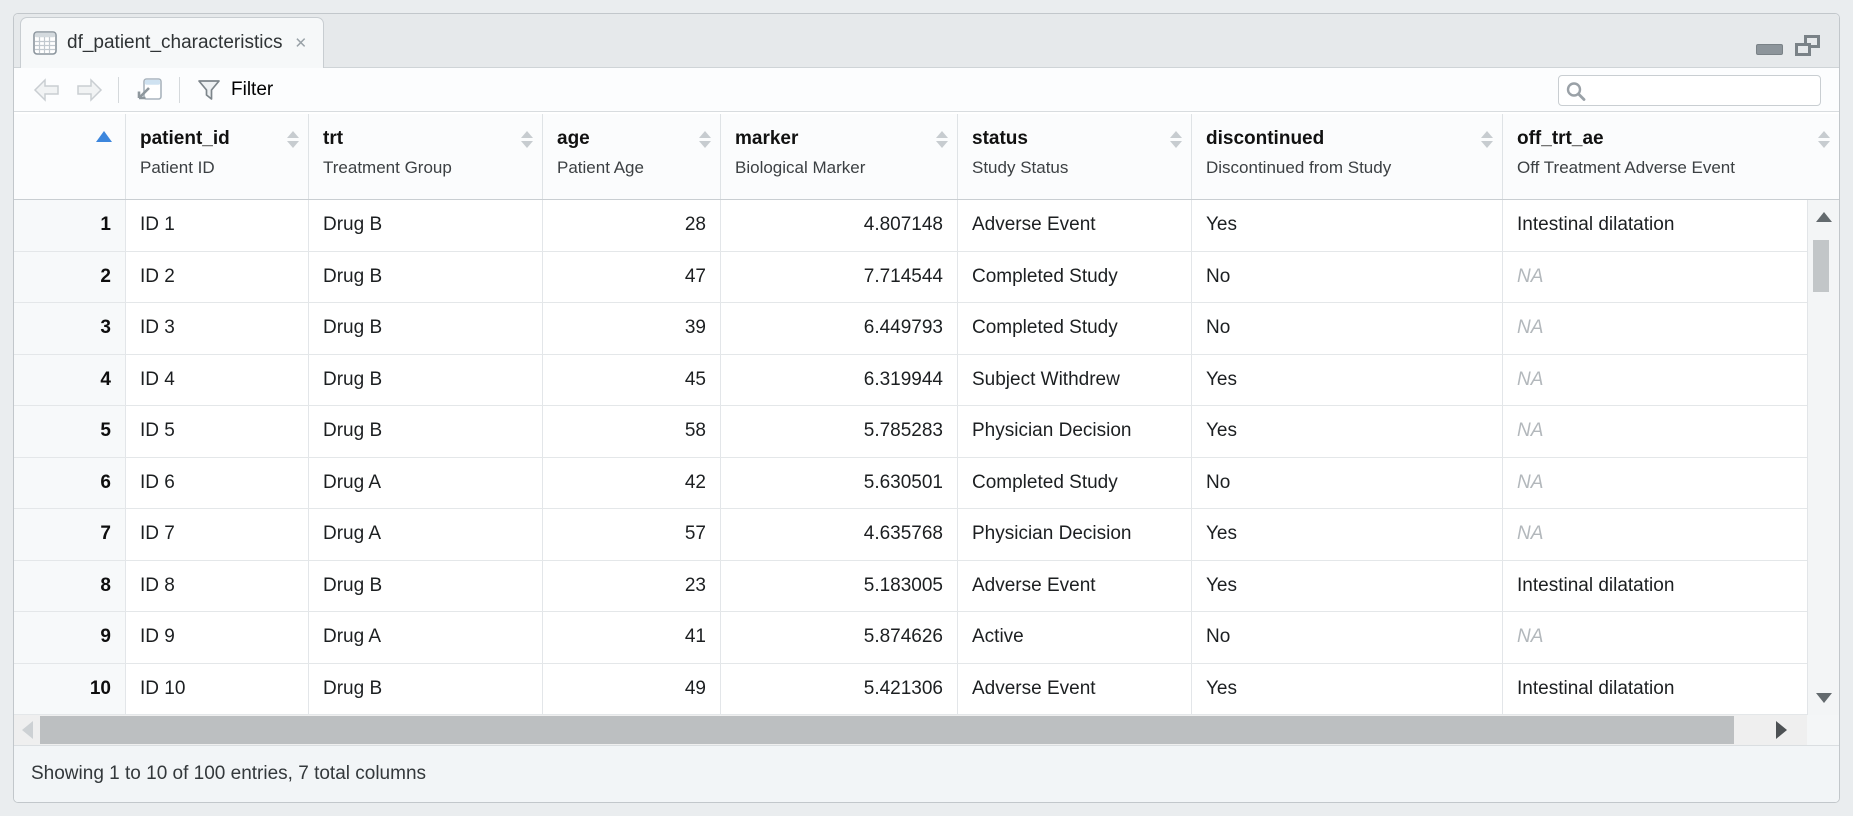 This screenshot has height=816, width=1853. Describe the element at coordinates (838, 431) in the screenshot. I see `cell: 5.785283` at that location.